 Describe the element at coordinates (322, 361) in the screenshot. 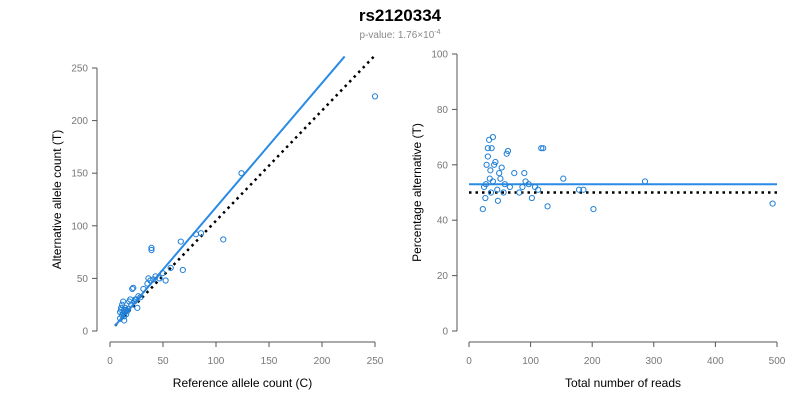

I see `left-x-tick-label: 200` at that location.